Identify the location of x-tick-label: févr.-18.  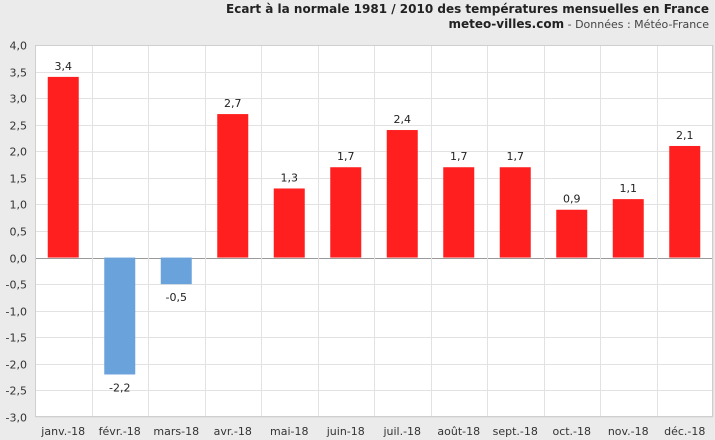
(120, 431).